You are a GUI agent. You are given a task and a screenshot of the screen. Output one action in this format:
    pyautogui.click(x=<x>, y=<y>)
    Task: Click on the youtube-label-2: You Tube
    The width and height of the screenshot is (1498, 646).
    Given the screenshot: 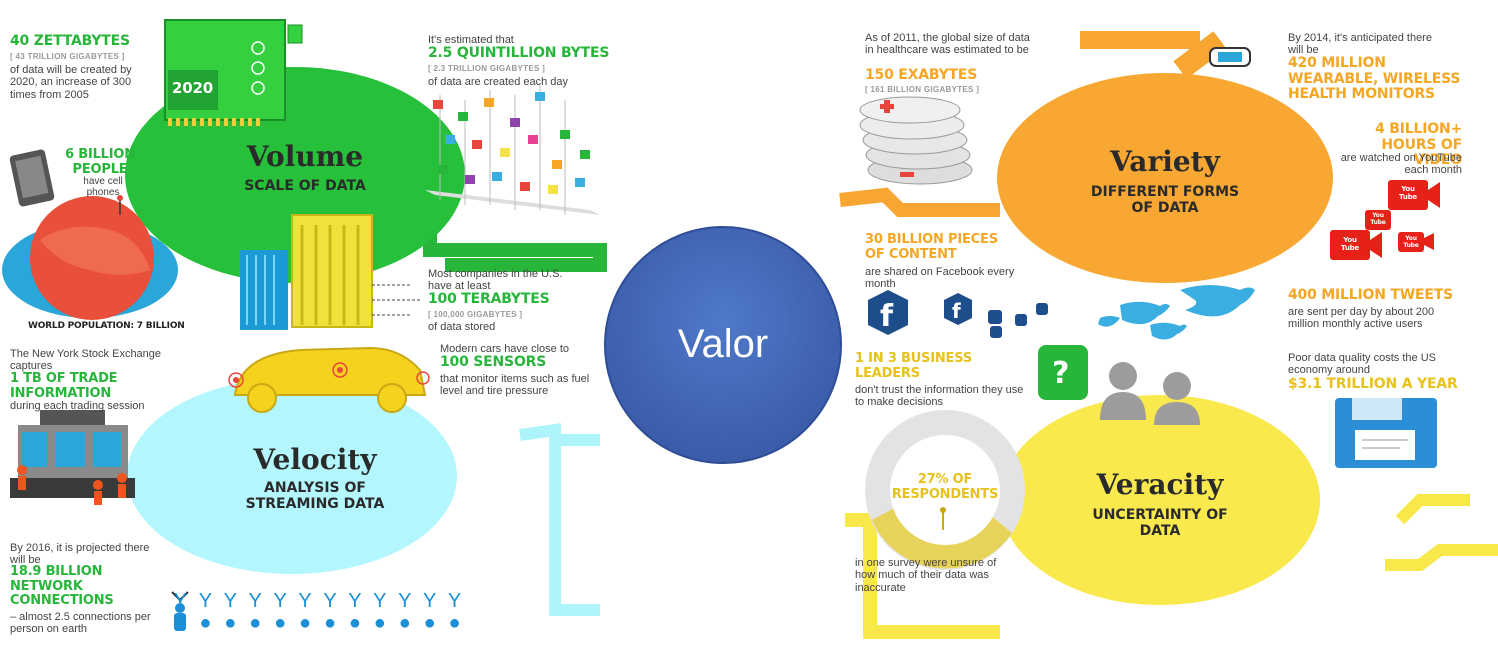 What is the action you would take?
    pyautogui.click(x=1350, y=244)
    